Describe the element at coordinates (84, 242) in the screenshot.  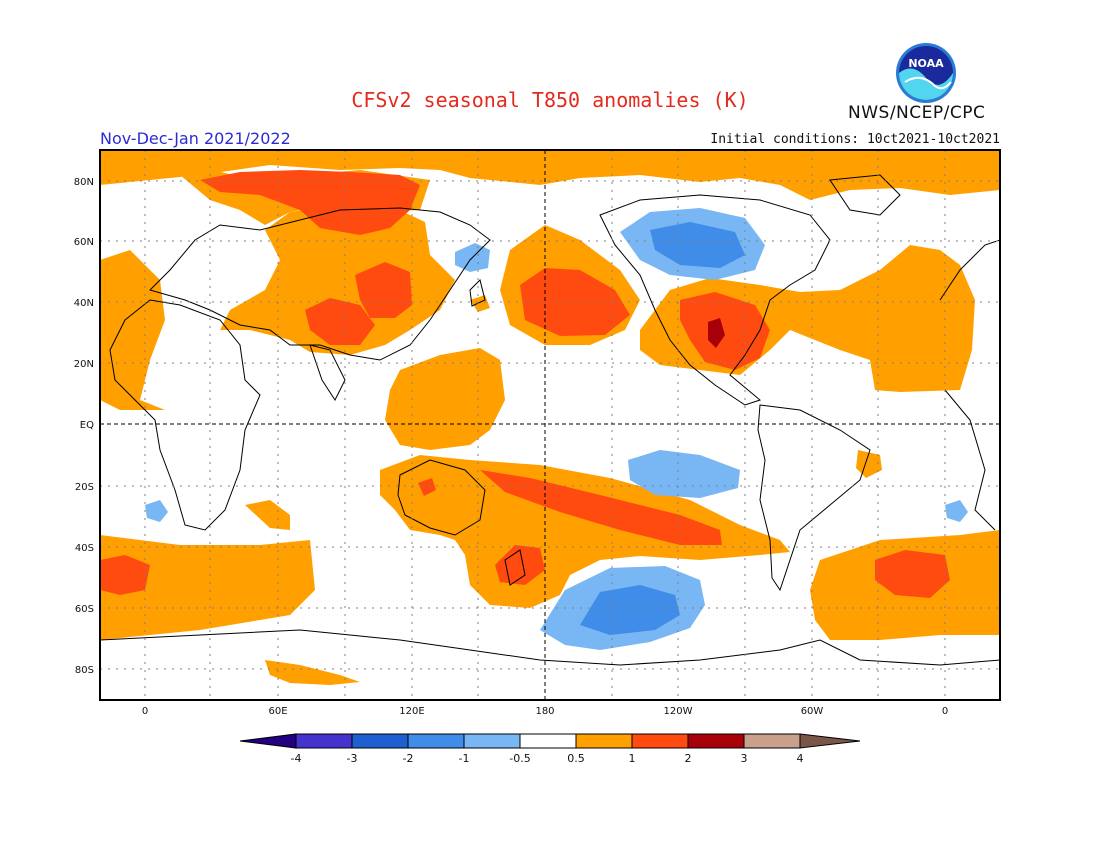
I see `lat-label: 60N` at that location.